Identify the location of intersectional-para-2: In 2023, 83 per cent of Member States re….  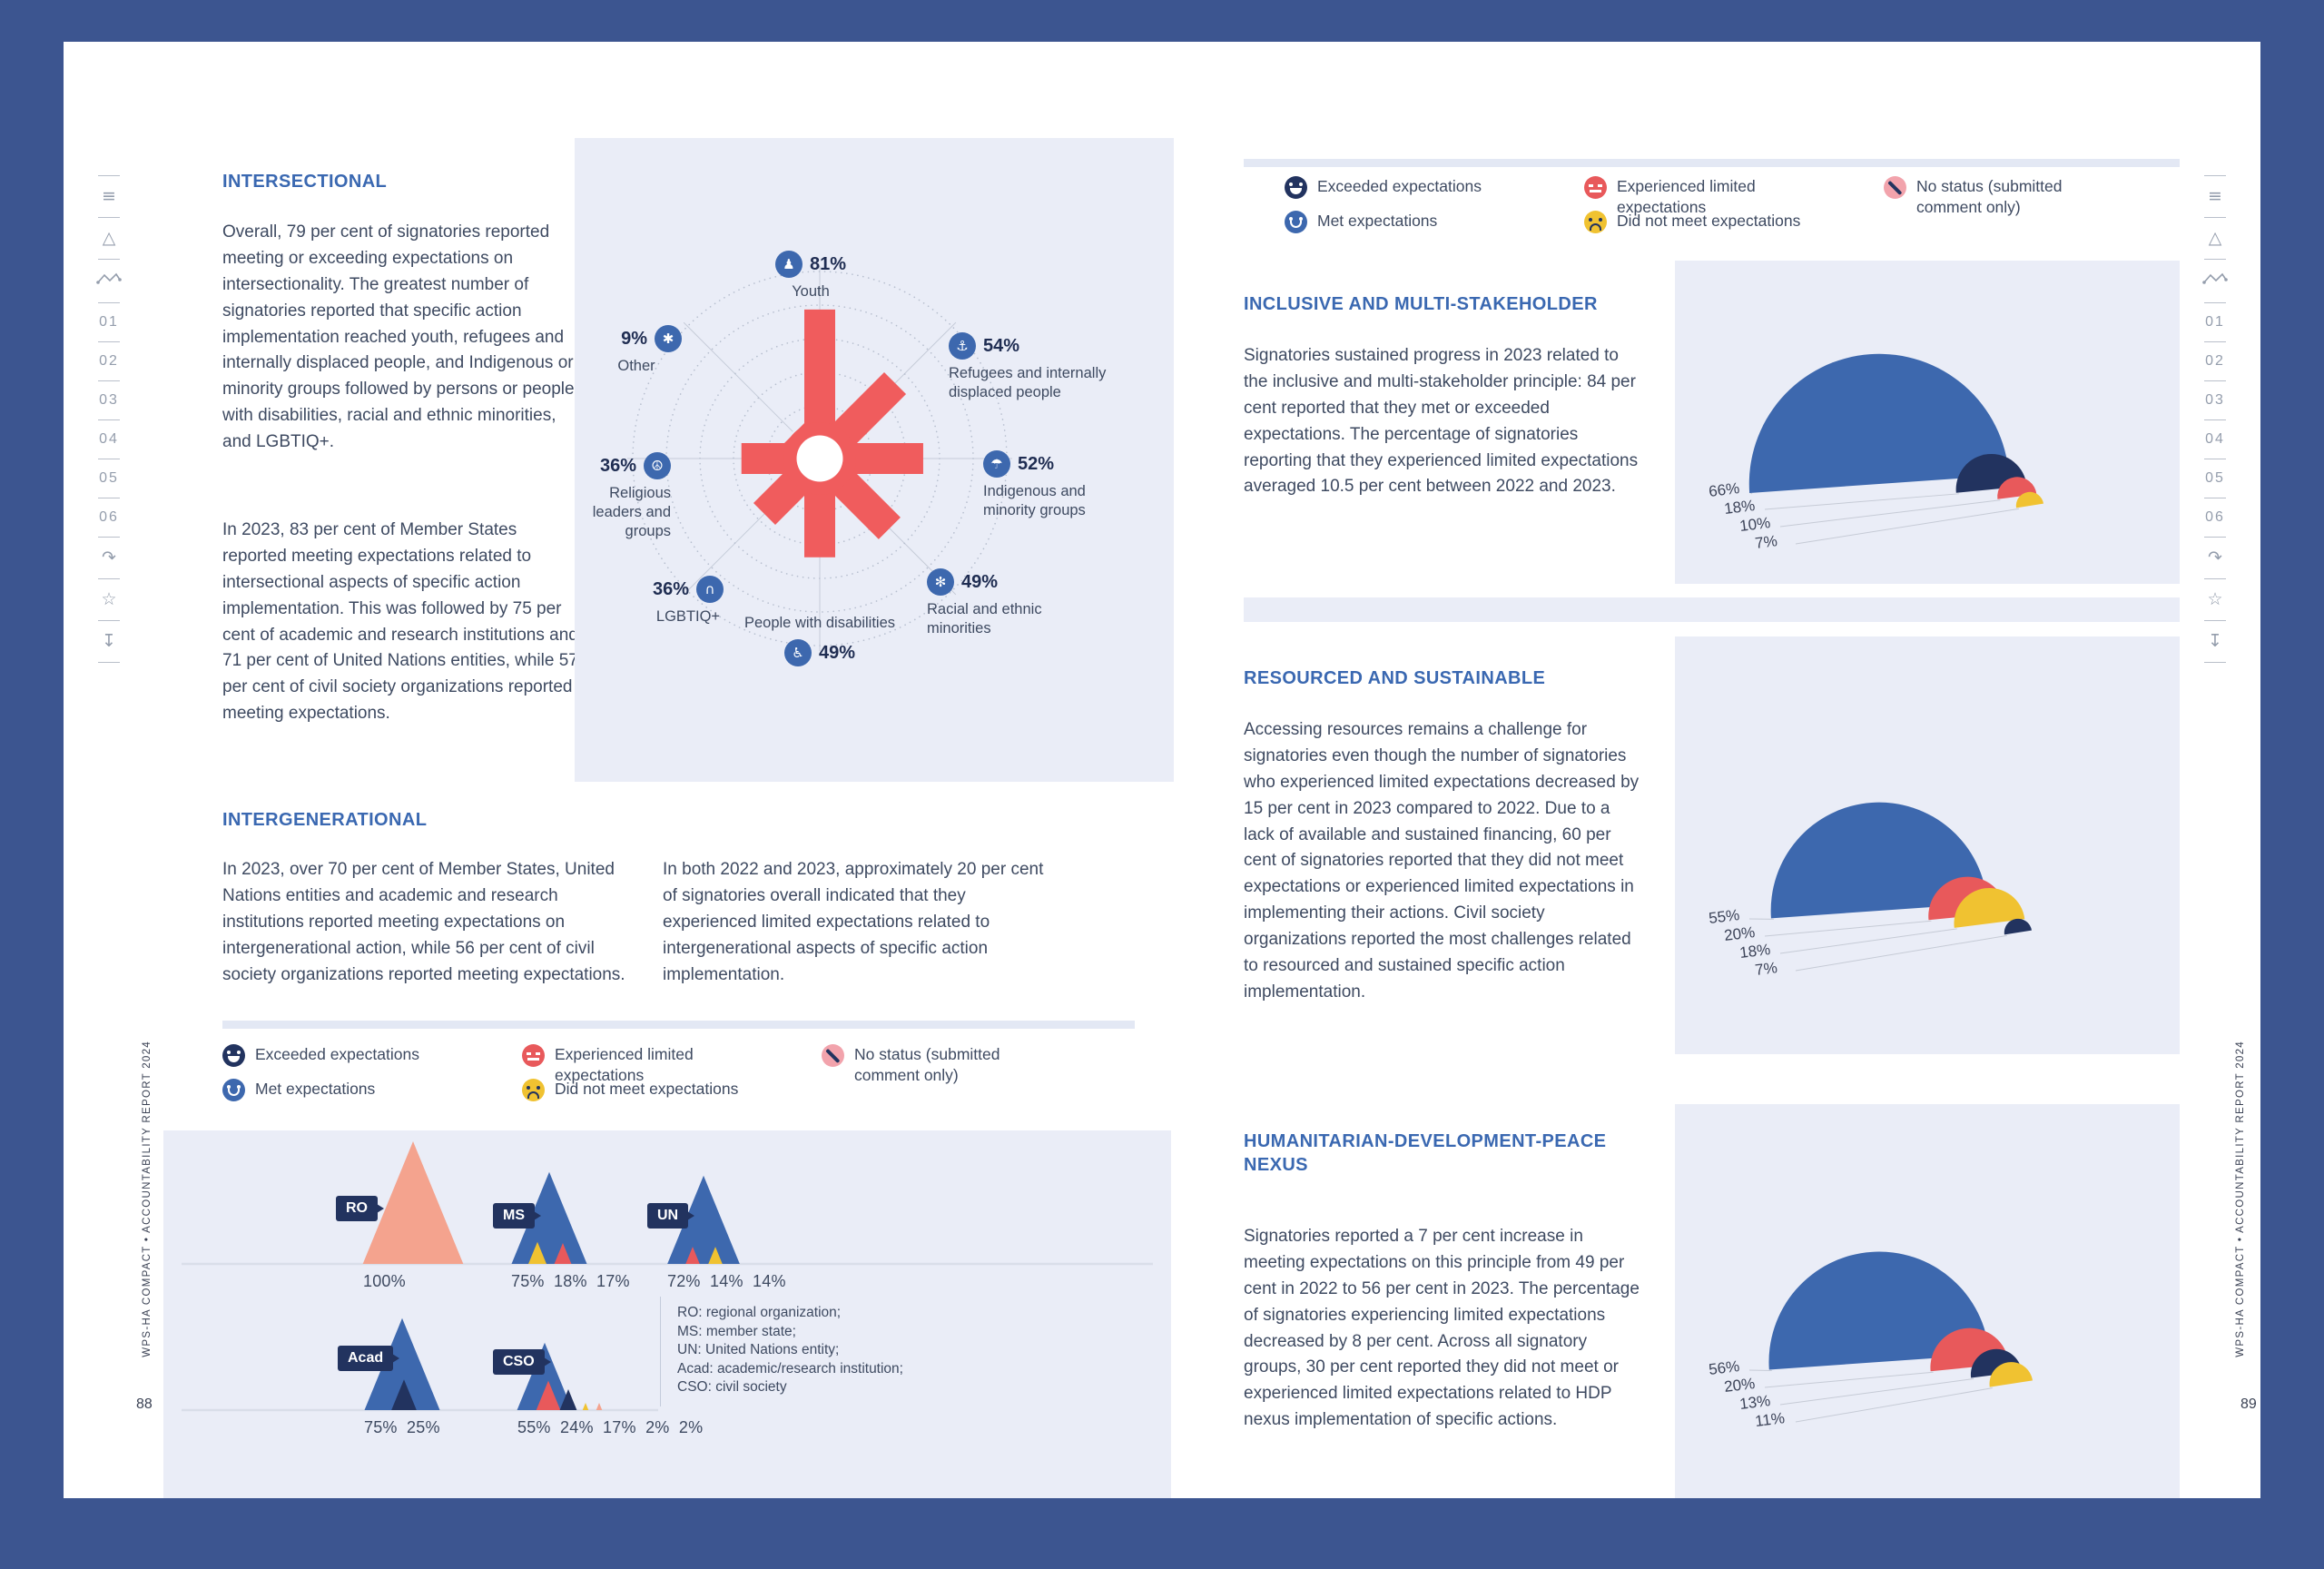
(400, 622).